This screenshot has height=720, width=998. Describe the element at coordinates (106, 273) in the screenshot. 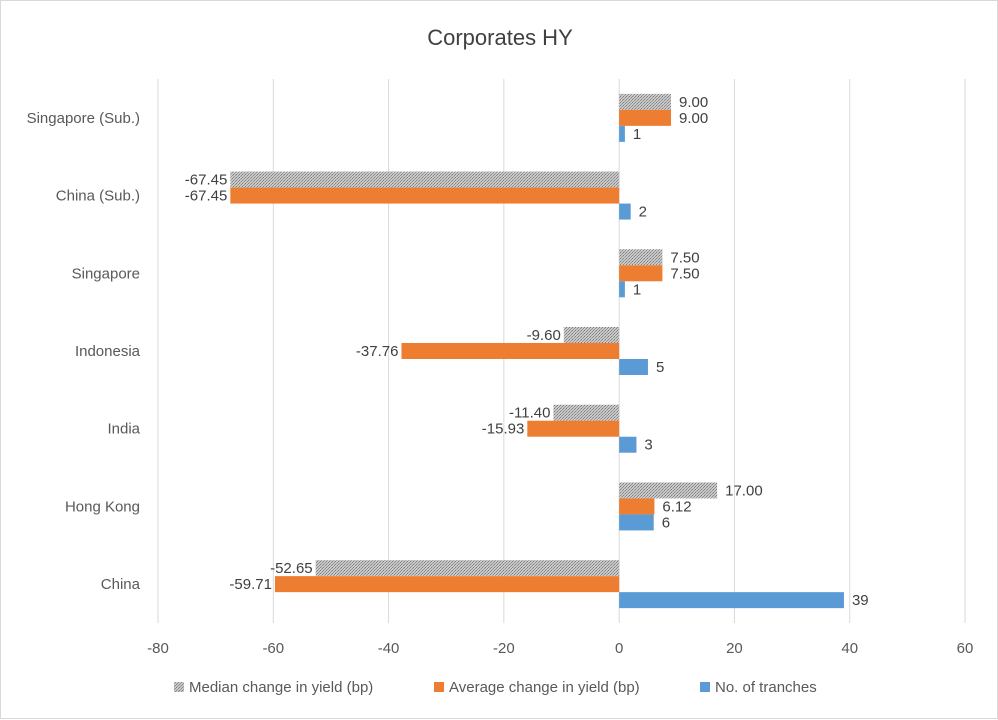

I see `category-label: Singapore` at that location.